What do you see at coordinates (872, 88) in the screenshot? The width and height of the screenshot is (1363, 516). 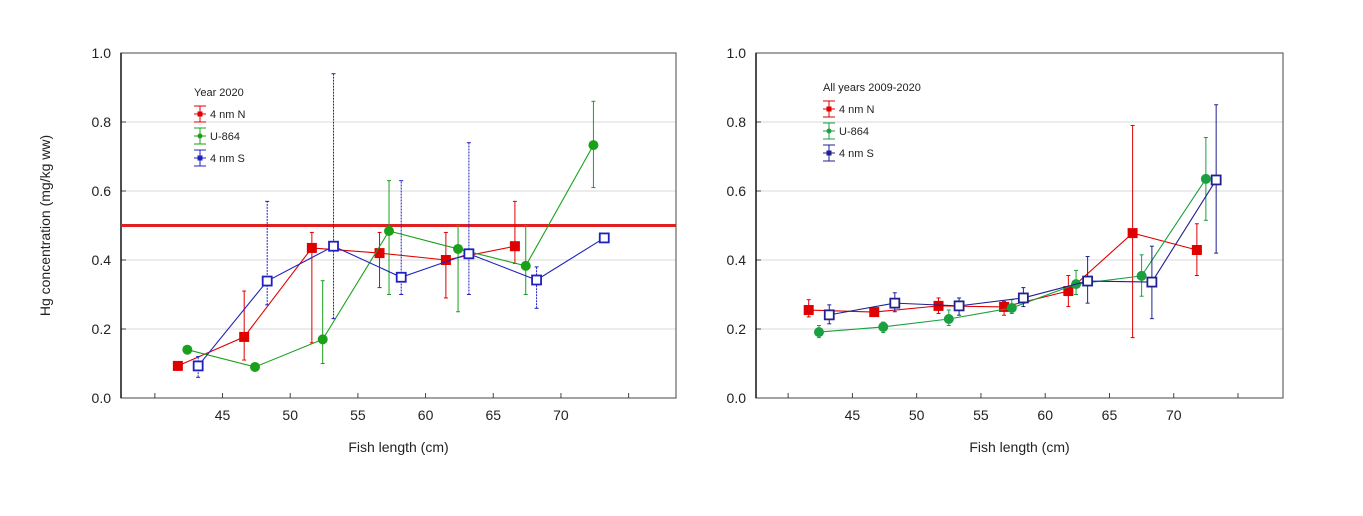 I see `legend-title: All years 2009-2020` at bounding box center [872, 88].